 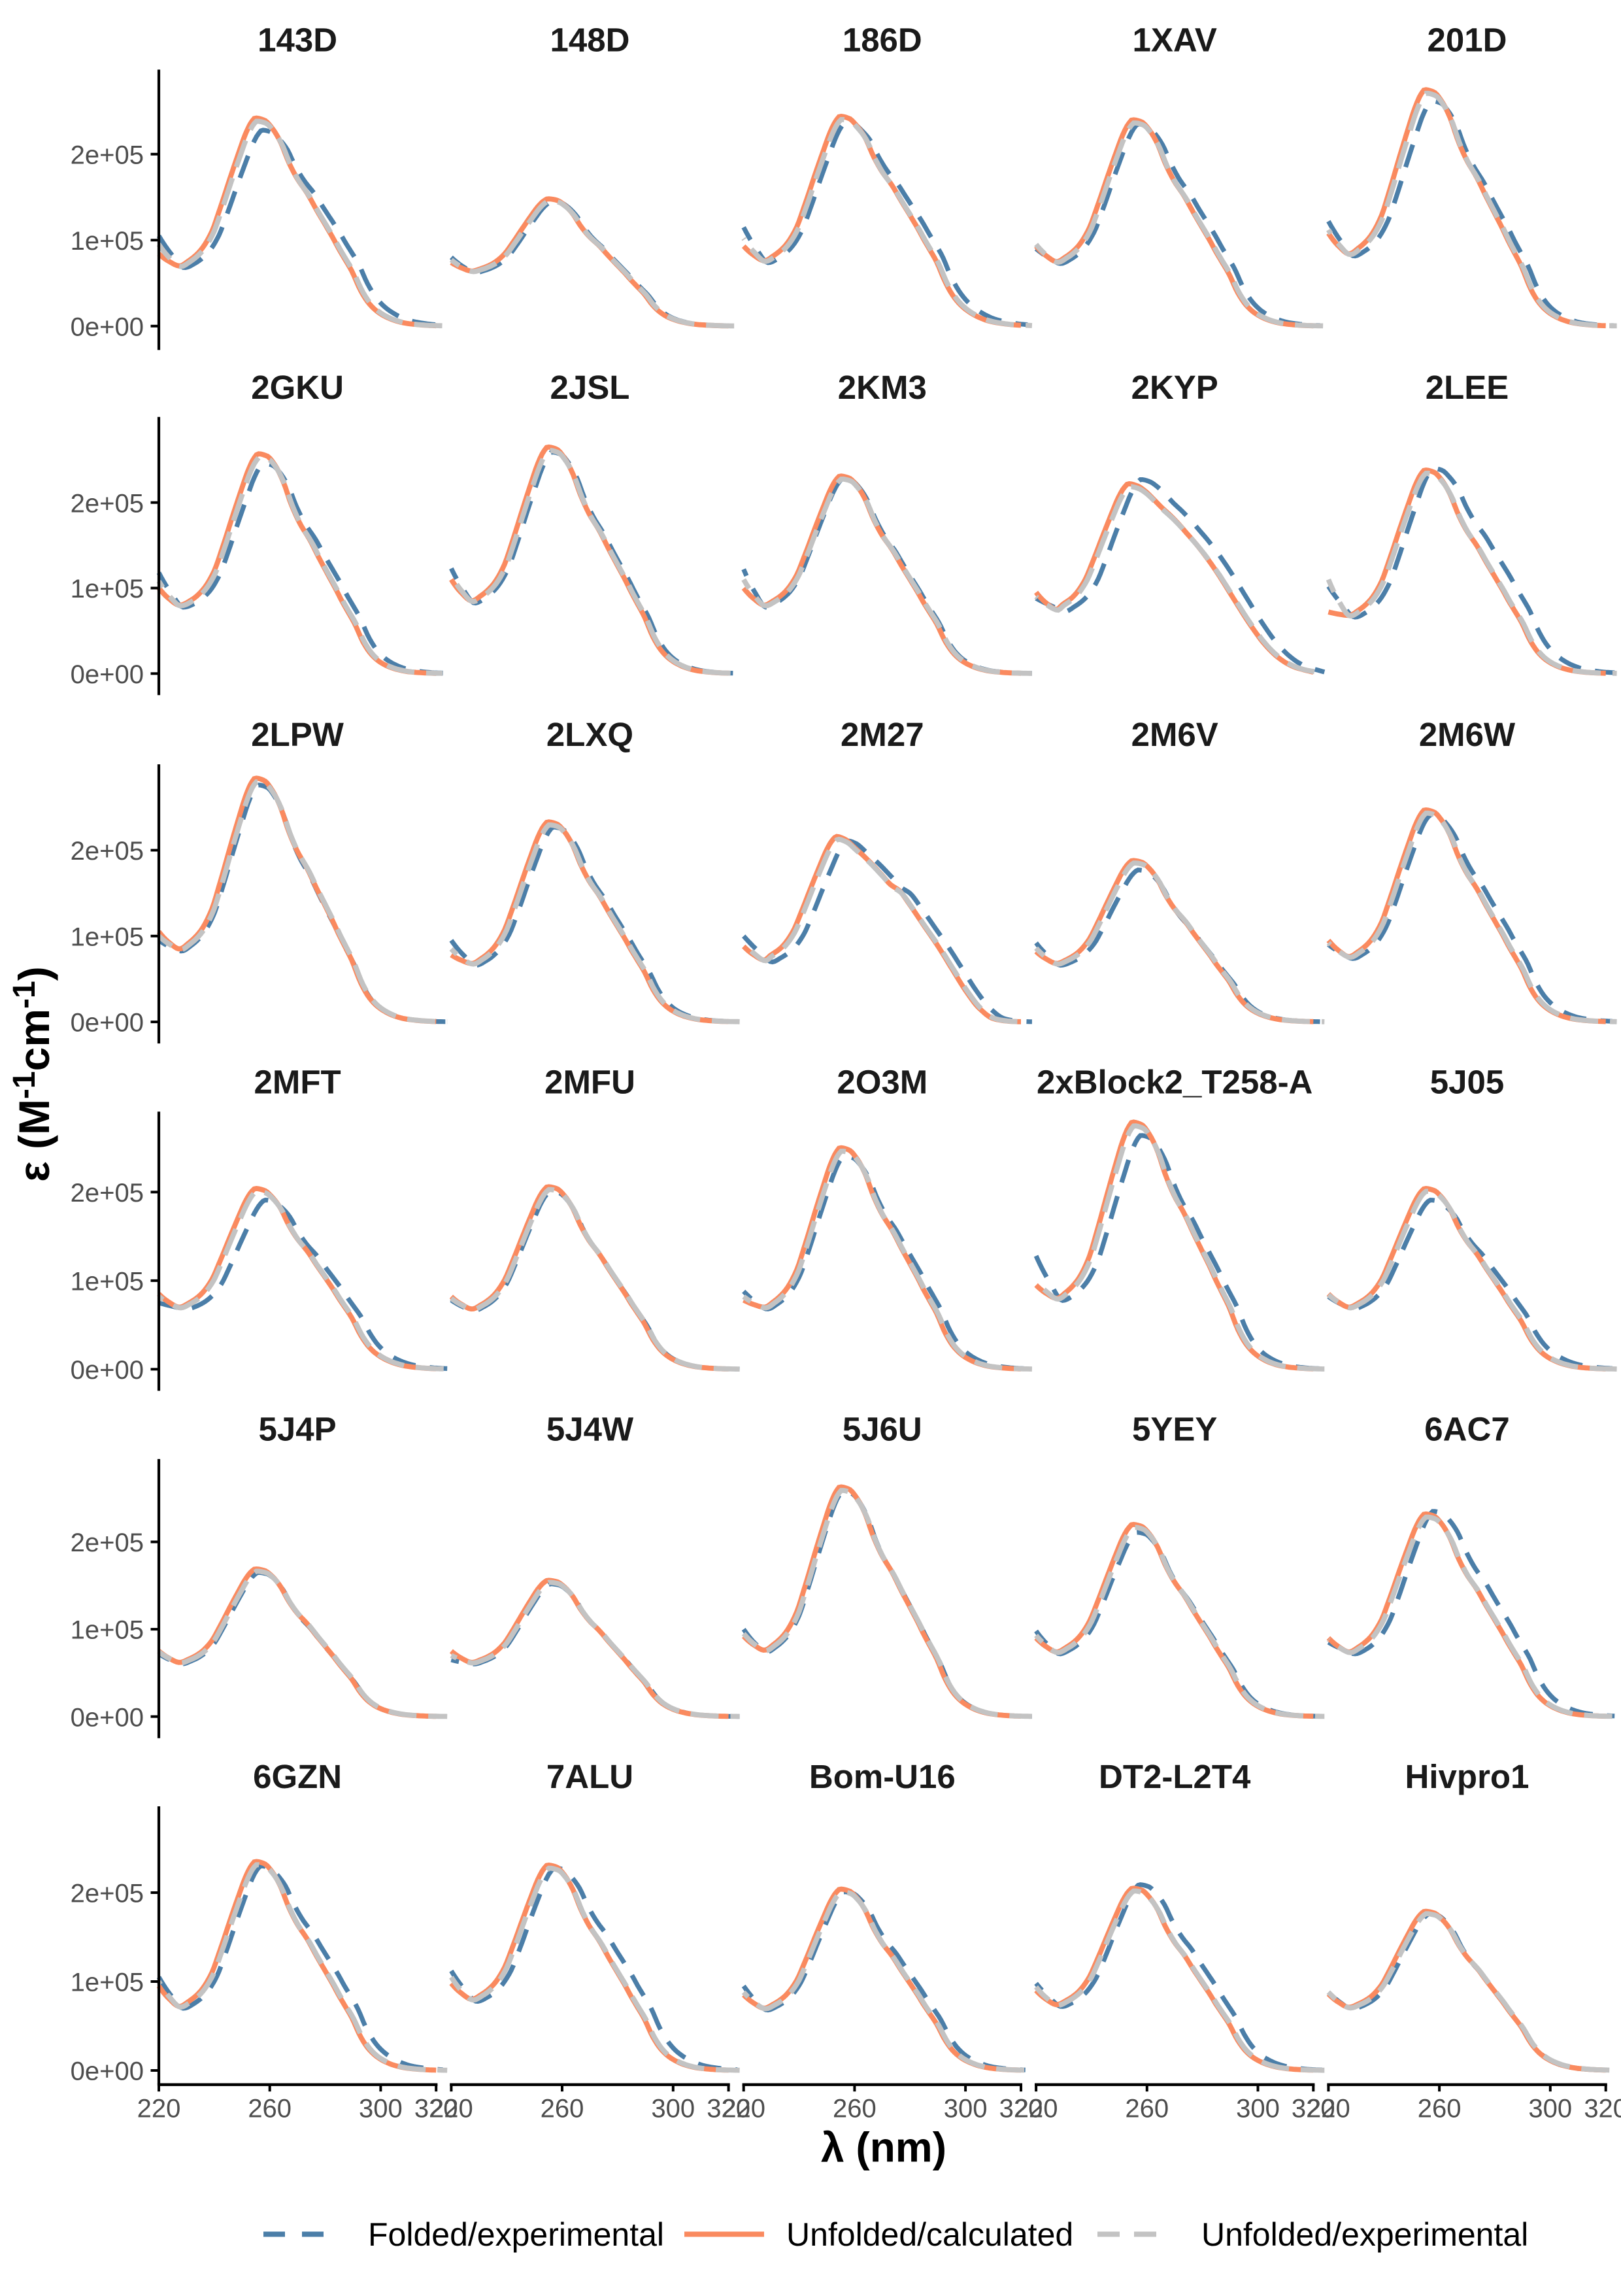 I want to click on svg-text: 2M6V, so click(x=1175, y=735).